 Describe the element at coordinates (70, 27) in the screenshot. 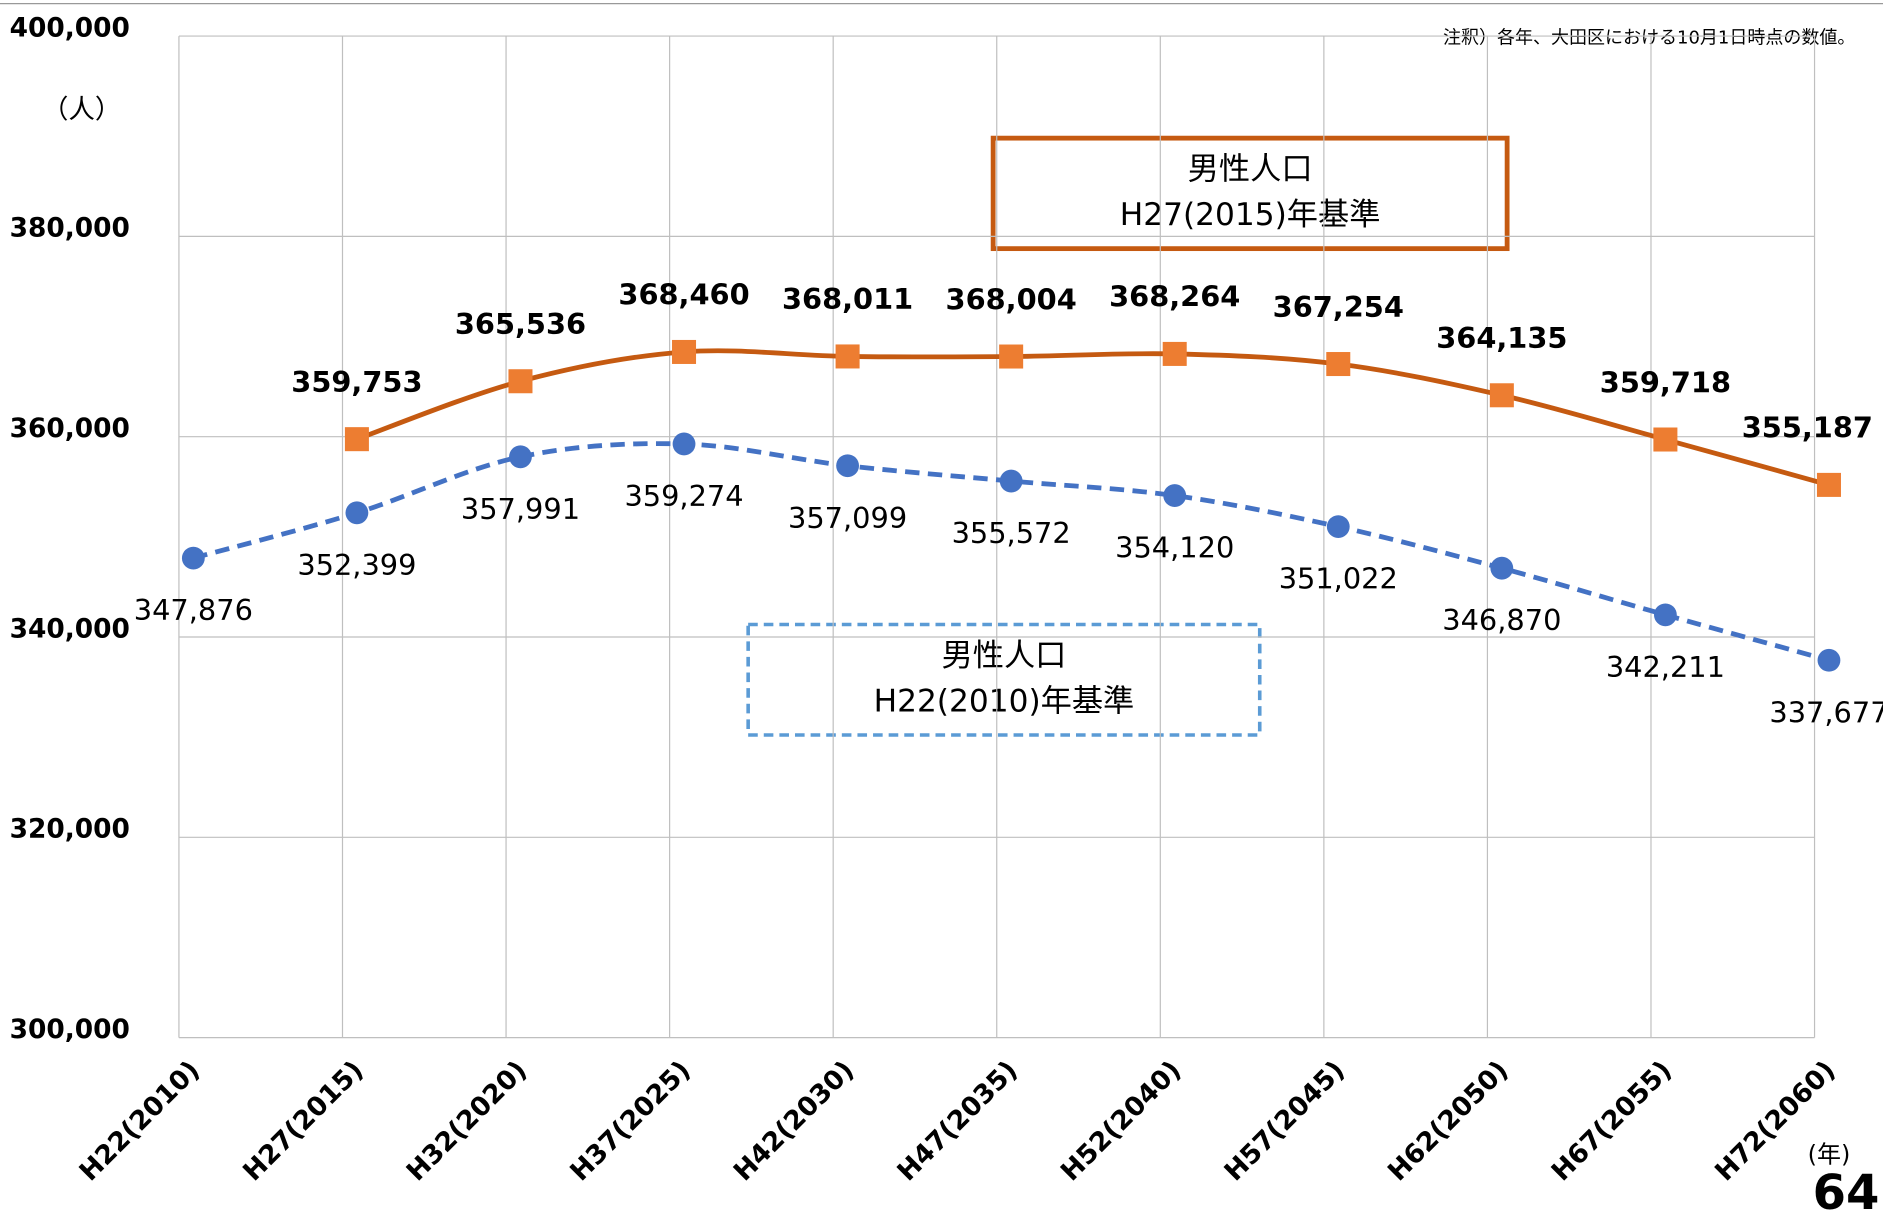

I see `y-tick-label: 400,000` at that location.